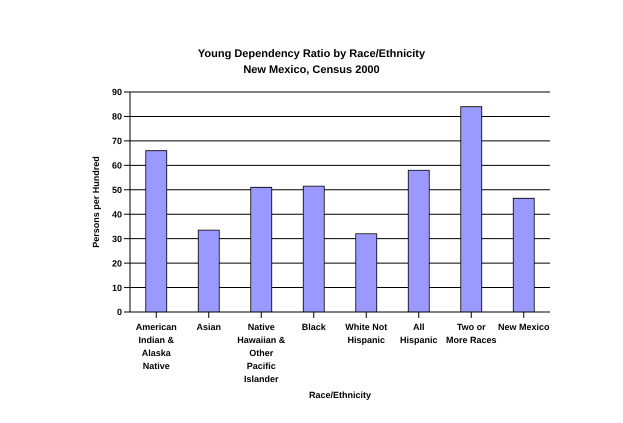 This screenshot has width=623, height=423. Describe the element at coordinates (117, 239) in the screenshot. I see `y-tick-label: 30` at that location.